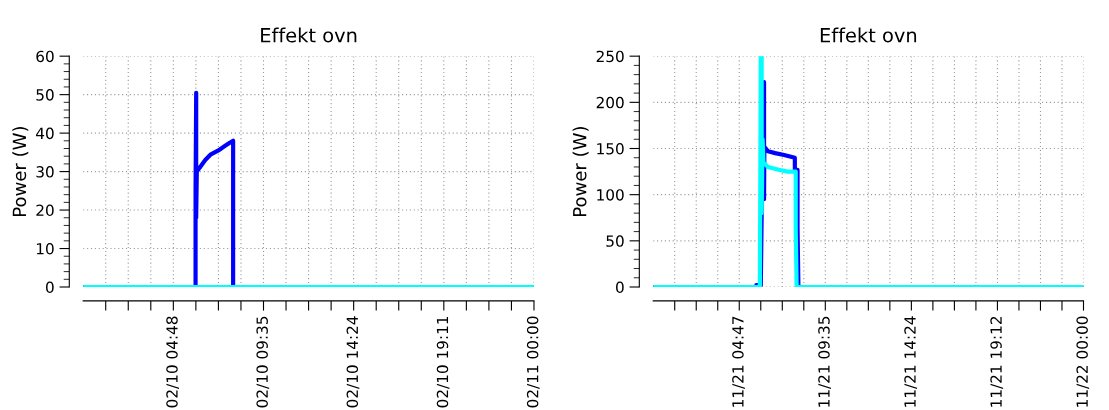 The height and width of the screenshot is (410, 1109). I want to click on x-tick-label: 02/10 14:24, so click(353, 362).